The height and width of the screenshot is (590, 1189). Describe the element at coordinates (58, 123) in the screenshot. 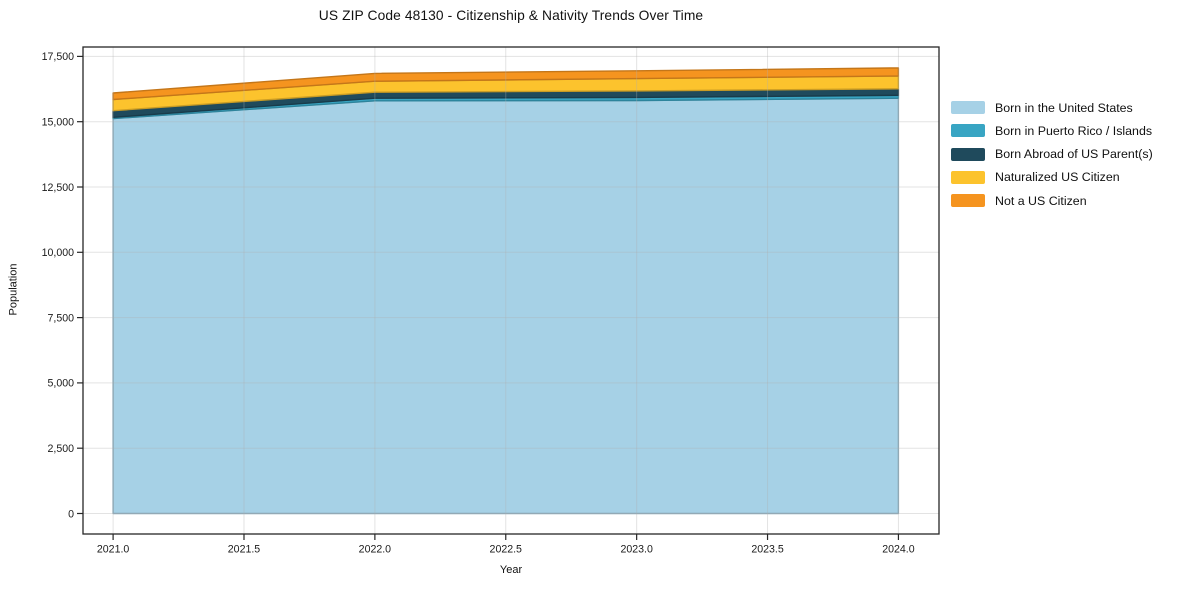

I see `y-tick-label: 15,000` at that location.